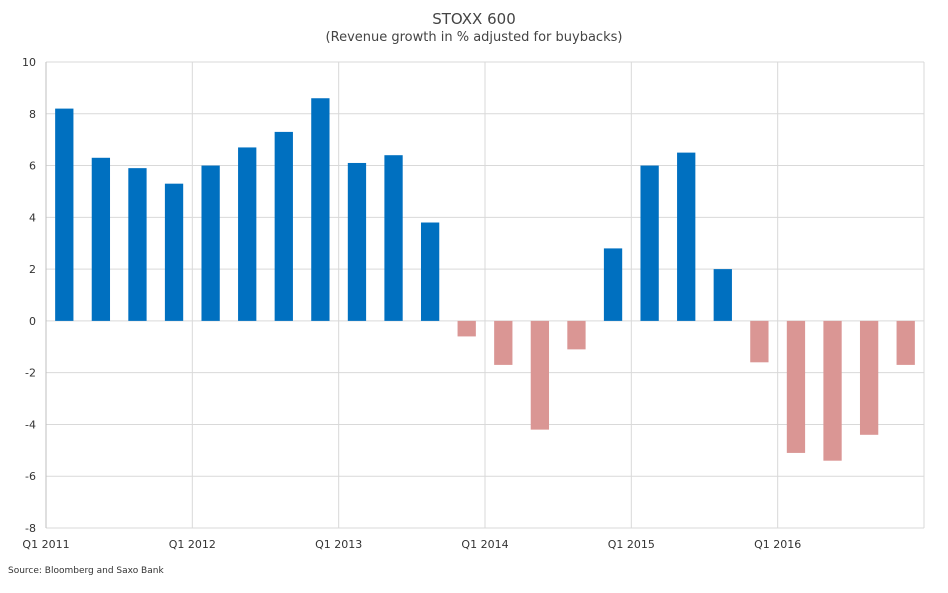 Image resolution: width=948 pixels, height=593 pixels. I want to click on y-tick-label: 2, so click(32, 269).